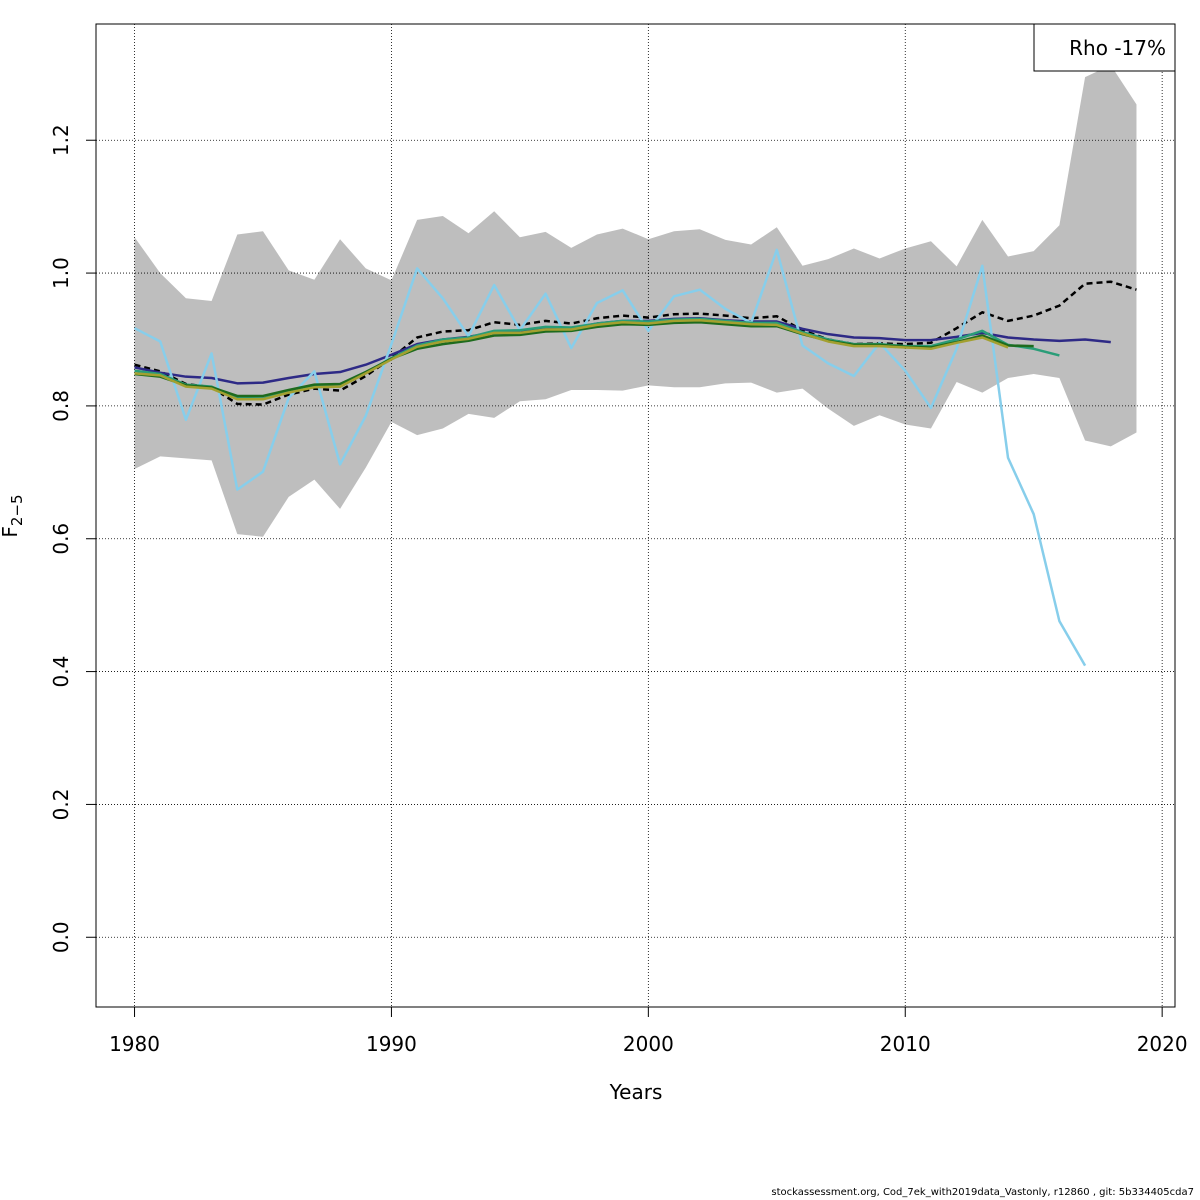 This screenshot has height=1200, width=1200. I want to click on legend: Rho -17%, so click(1104, 47).